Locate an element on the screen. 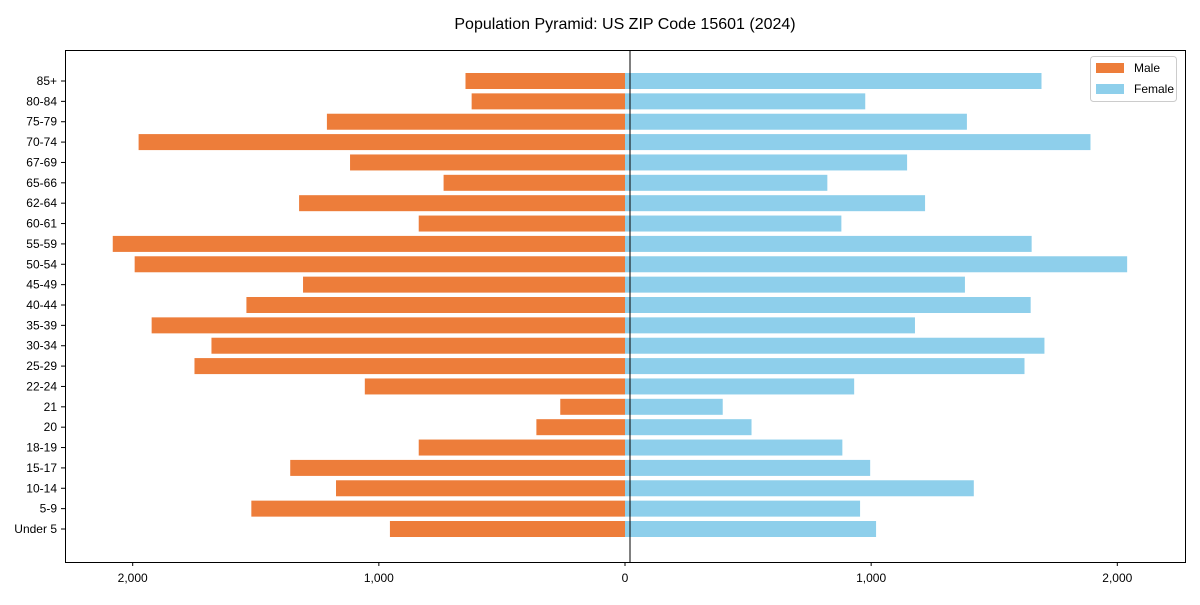 The height and width of the screenshot is (605, 1200). legend: Male Female is located at coordinates (1133, 79).